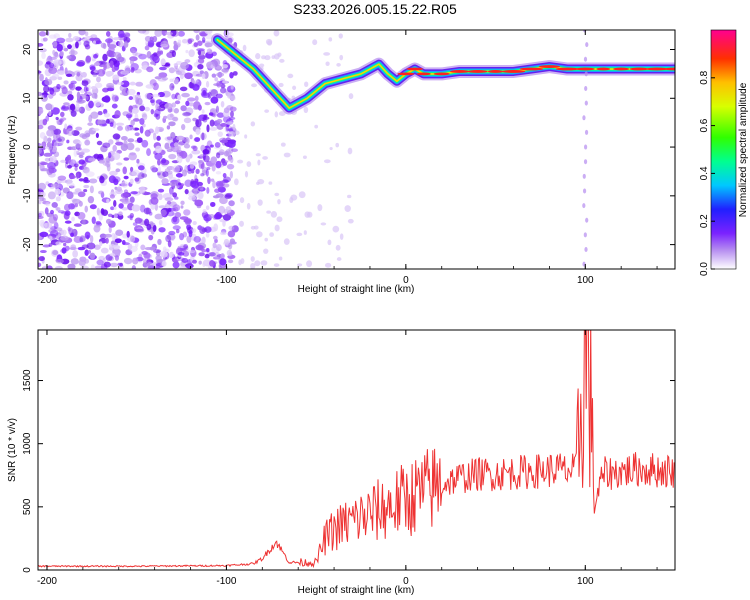 This screenshot has height=600, width=750. I want to click on colorbar-tick-label: 0.4, so click(704, 173).